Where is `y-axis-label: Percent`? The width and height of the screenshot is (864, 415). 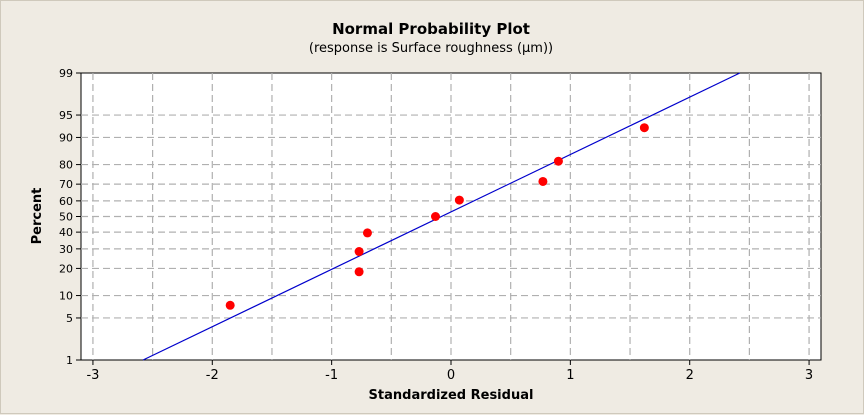 y-axis-label: Percent is located at coordinates (37, 216).